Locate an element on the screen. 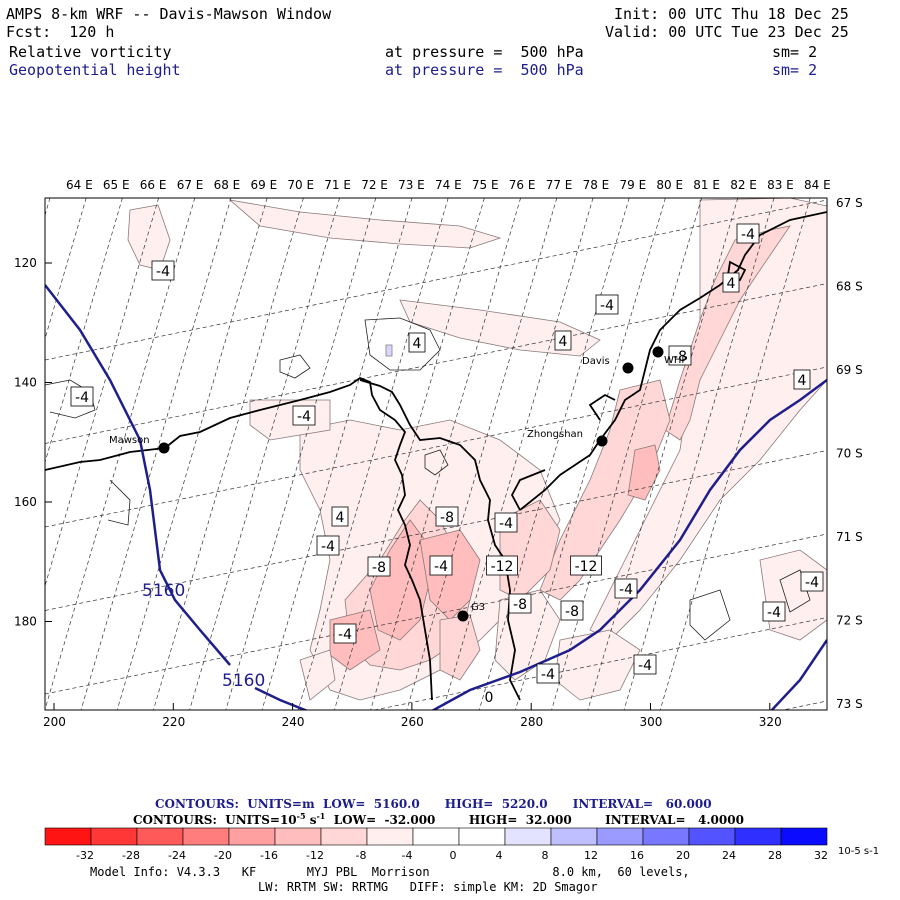  lon-label: 71 E is located at coordinates (337, 185).